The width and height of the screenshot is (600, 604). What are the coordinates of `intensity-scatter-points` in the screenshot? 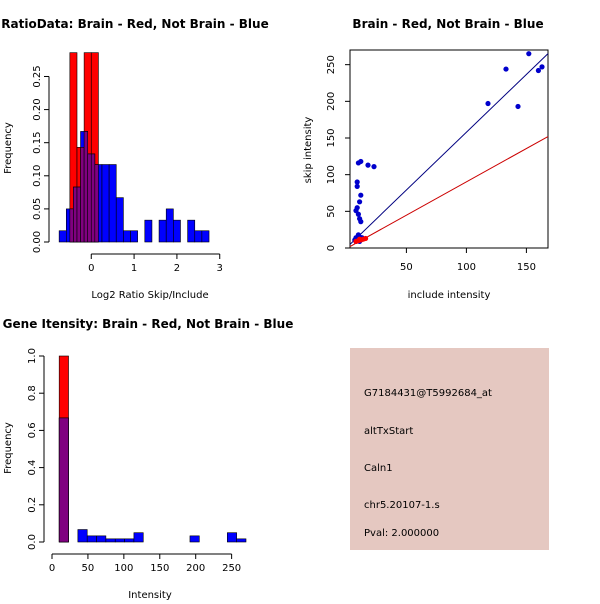 It's located at (448, 147).